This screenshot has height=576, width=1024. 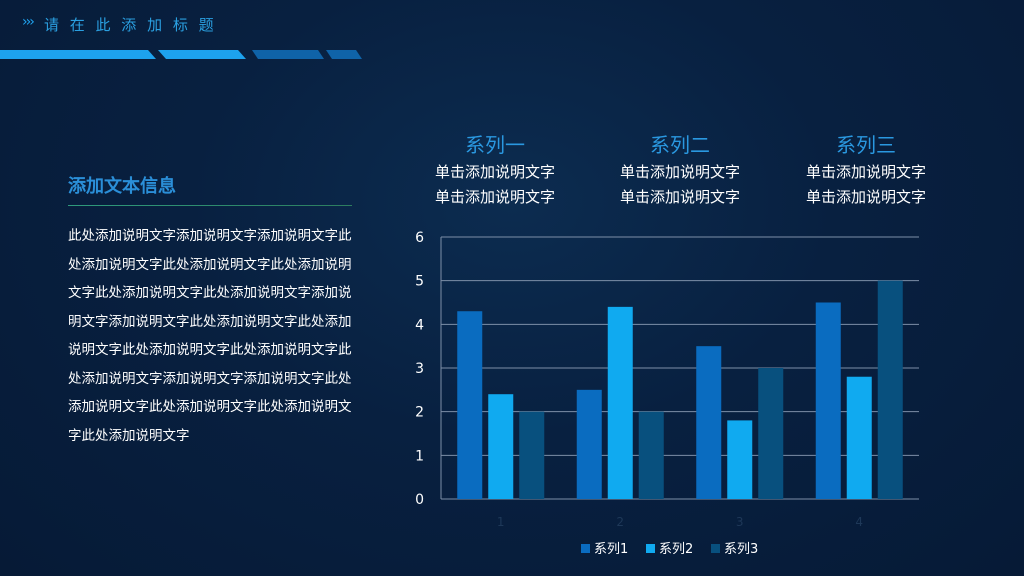 I want to click on header-chevron-icon: ›››, so click(x=28, y=22).